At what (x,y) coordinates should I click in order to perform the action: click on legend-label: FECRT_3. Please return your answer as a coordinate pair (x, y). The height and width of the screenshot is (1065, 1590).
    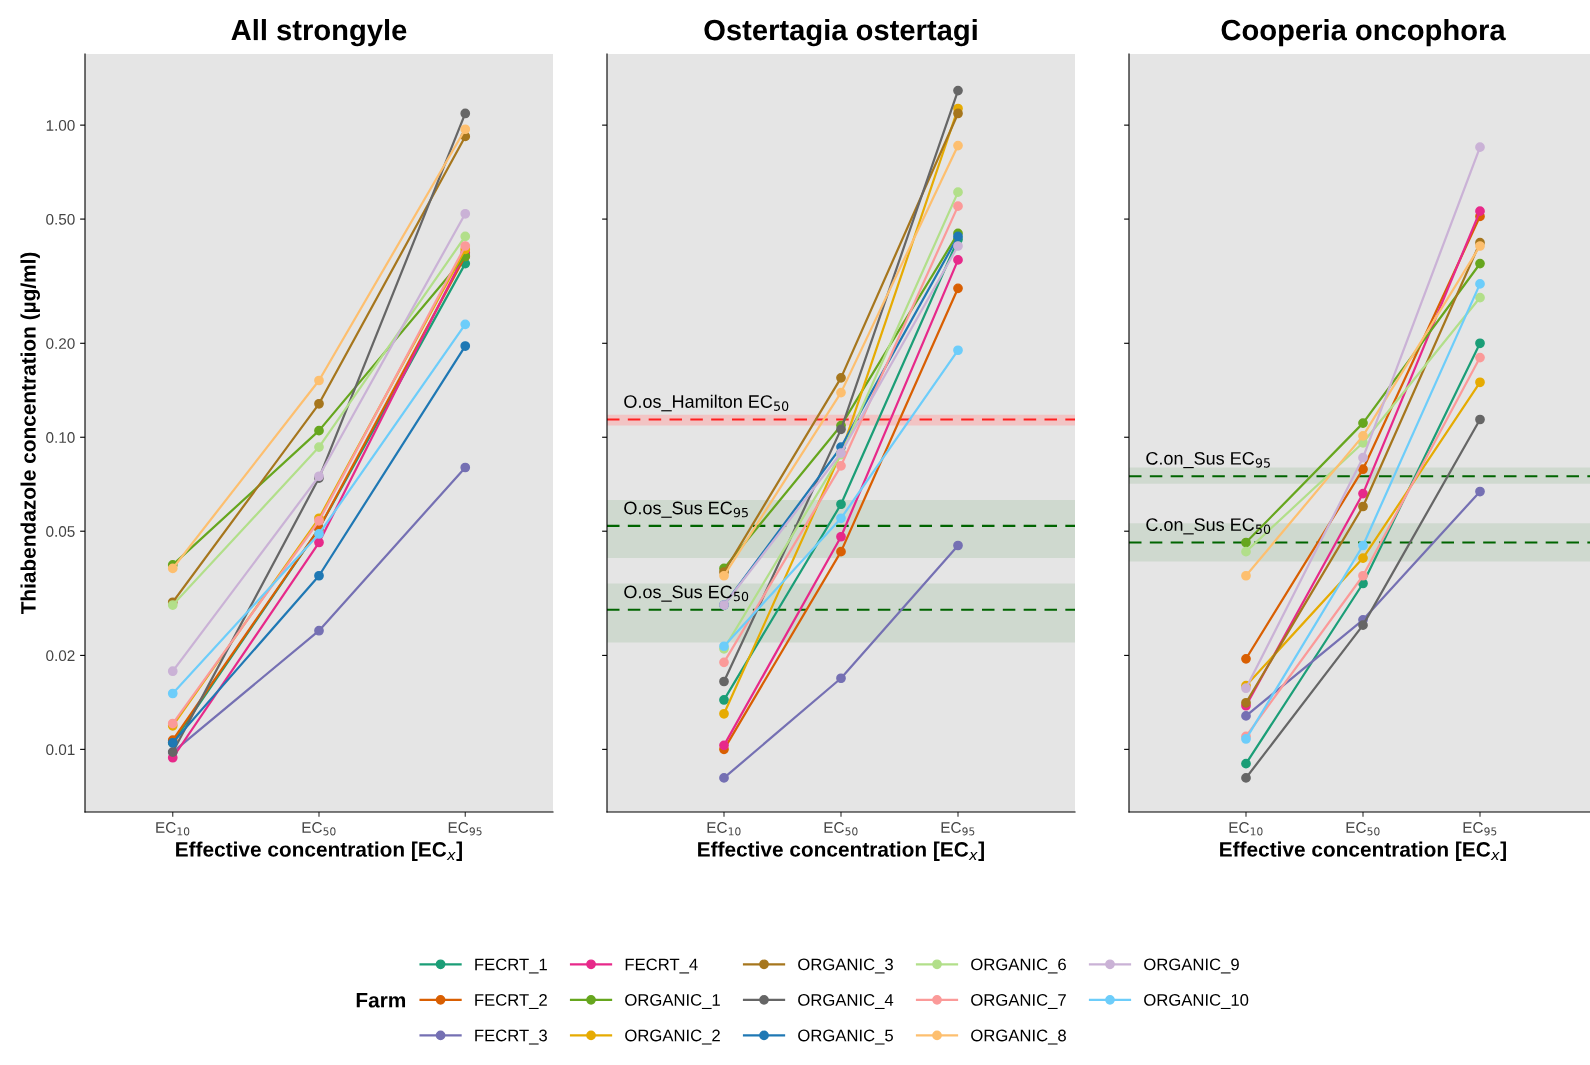
    Looking at the image, I should click on (511, 1037).